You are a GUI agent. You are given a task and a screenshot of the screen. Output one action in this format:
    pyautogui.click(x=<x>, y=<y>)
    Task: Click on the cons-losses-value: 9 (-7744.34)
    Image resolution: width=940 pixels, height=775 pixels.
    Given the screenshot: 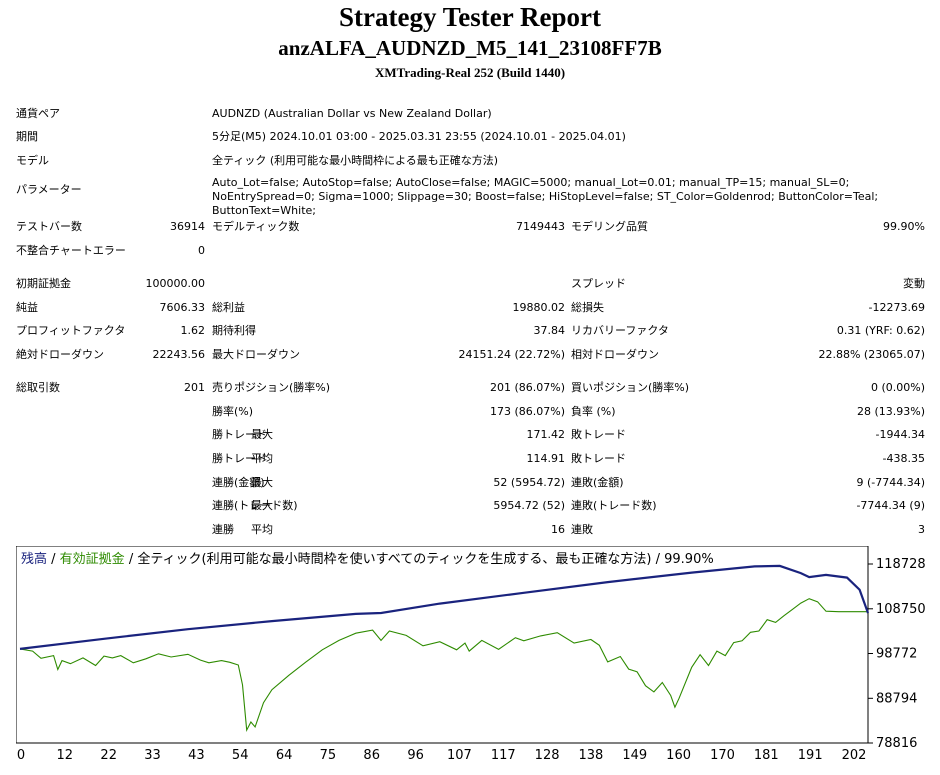 What is the action you would take?
    pyautogui.click(x=890, y=482)
    